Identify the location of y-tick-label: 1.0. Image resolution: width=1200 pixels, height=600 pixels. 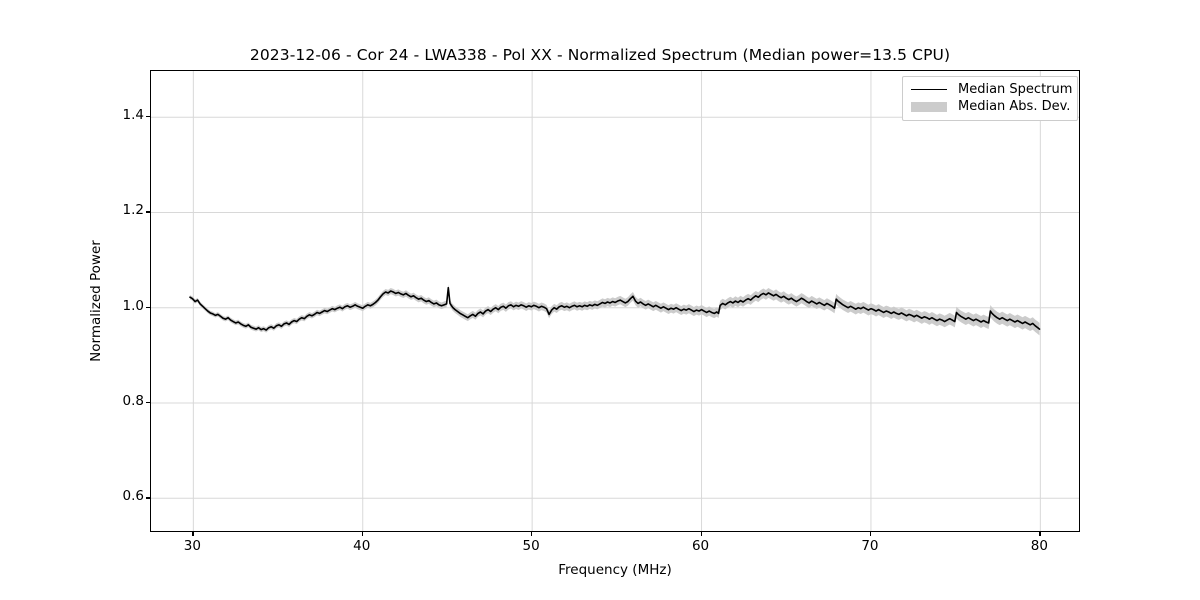
(133, 305).